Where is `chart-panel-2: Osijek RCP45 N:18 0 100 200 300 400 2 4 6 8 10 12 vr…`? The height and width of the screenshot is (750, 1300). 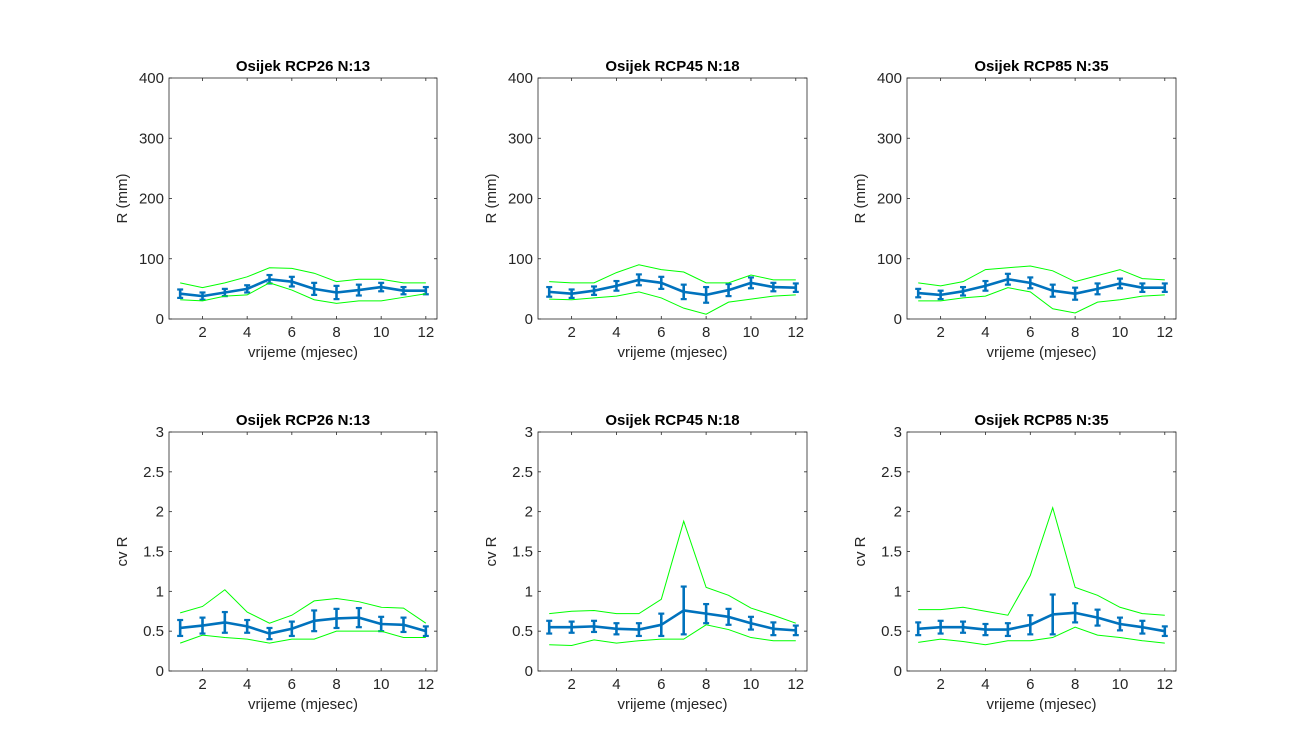 chart-panel-2: Osijek RCP45 N:18 0 100 200 300 400 2 4 6 8 10 12 vr… is located at coordinates (645, 209).